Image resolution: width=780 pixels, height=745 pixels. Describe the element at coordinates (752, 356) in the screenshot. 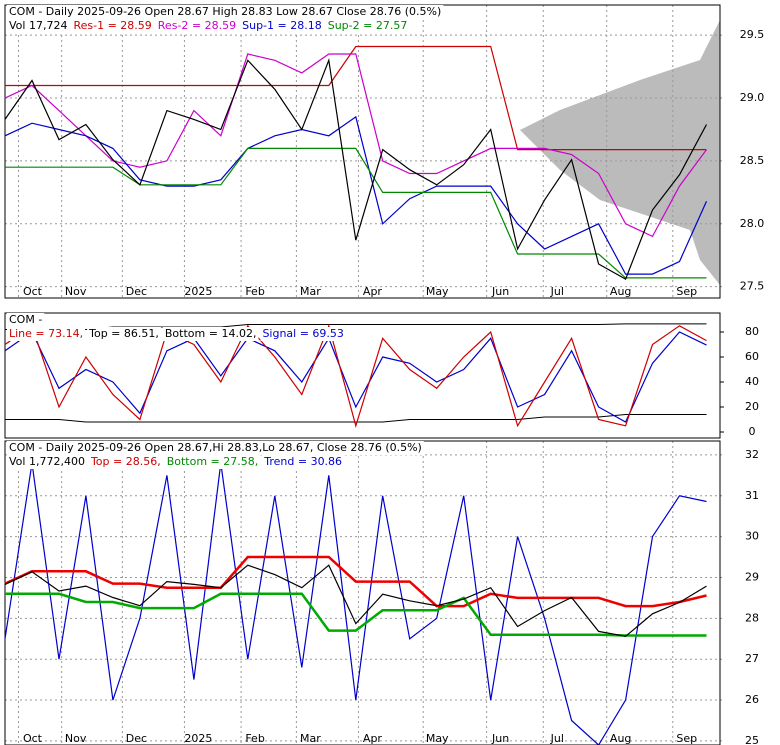

I see `y-tick-label: 60` at that location.